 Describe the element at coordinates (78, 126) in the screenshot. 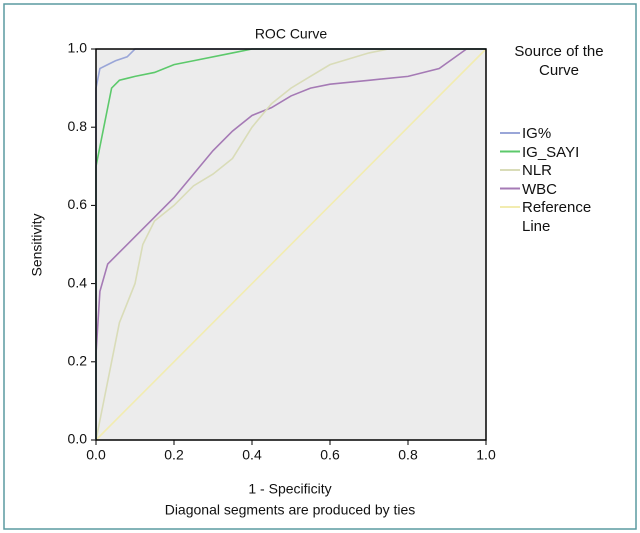

I see `y-tick-label: 0.8` at that location.